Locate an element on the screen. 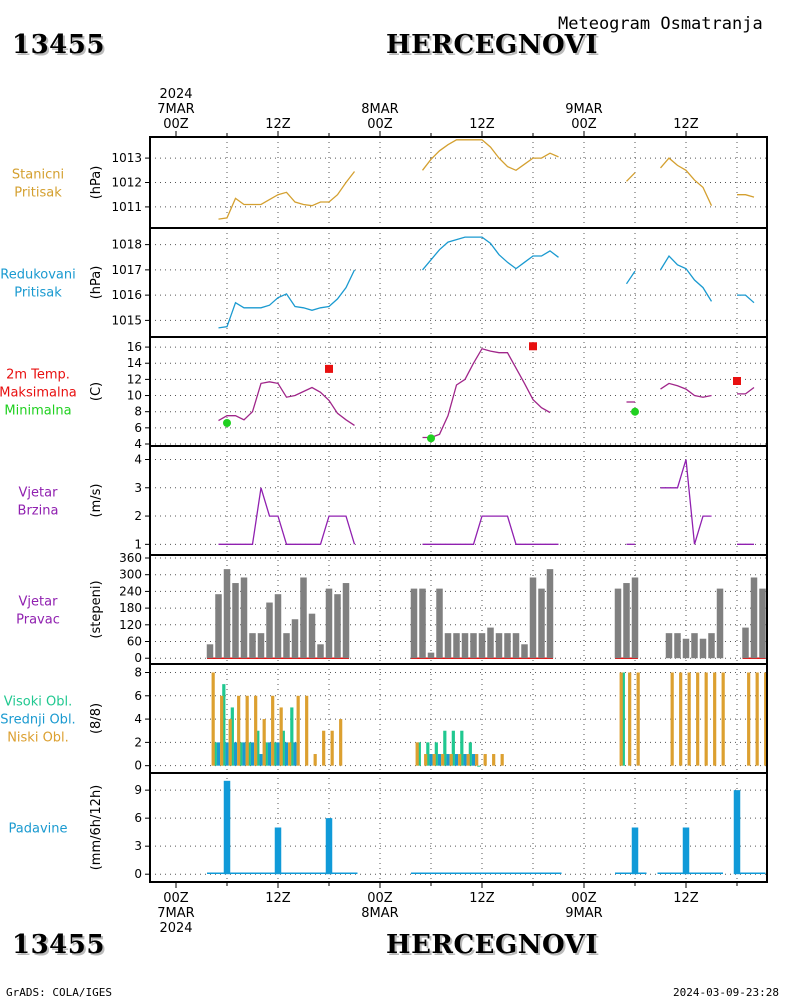  y-tick-label: 0 is located at coordinates (138, 874).